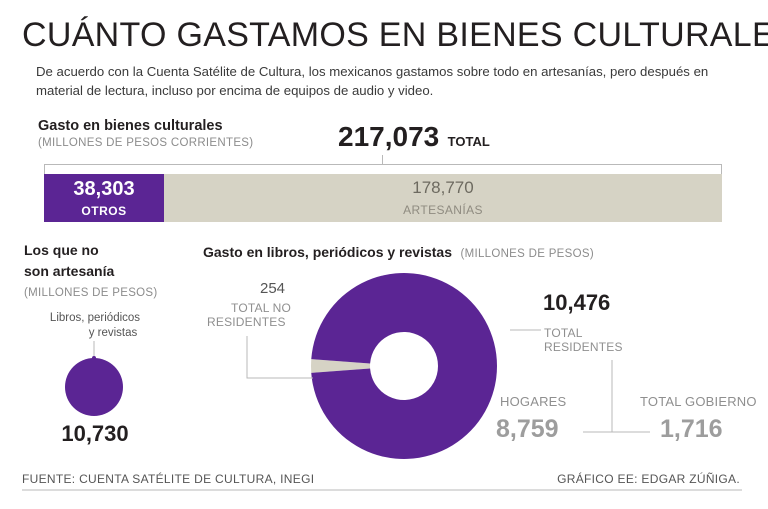  I want to click on total-bracket-line, so click(383, 164).